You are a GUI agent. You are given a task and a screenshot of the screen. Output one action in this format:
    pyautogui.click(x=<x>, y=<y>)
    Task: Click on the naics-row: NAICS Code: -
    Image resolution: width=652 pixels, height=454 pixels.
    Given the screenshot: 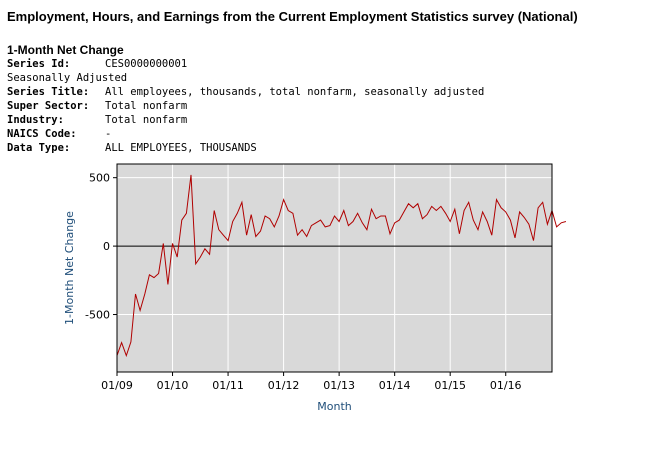 What is the action you would take?
    pyautogui.click(x=245, y=134)
    